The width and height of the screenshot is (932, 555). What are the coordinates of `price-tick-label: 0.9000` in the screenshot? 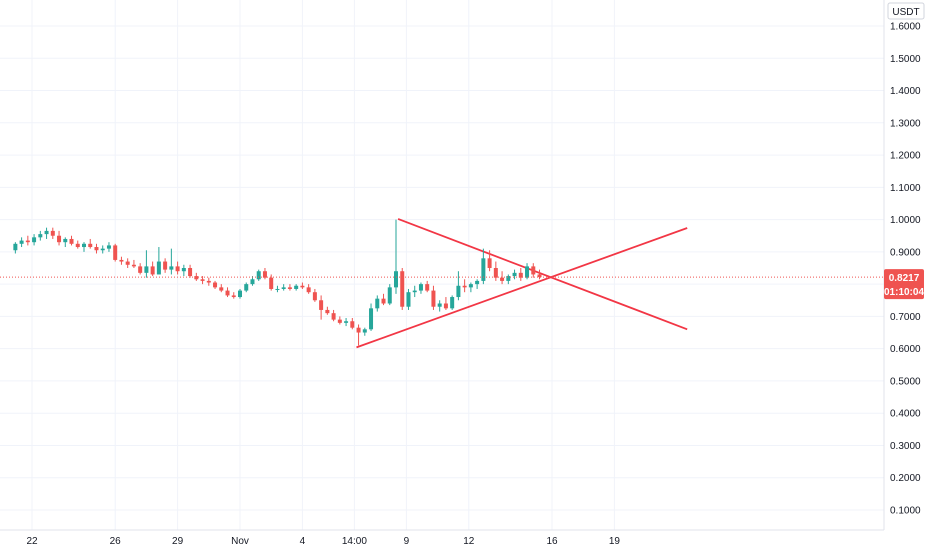 It's located at (905, 252).